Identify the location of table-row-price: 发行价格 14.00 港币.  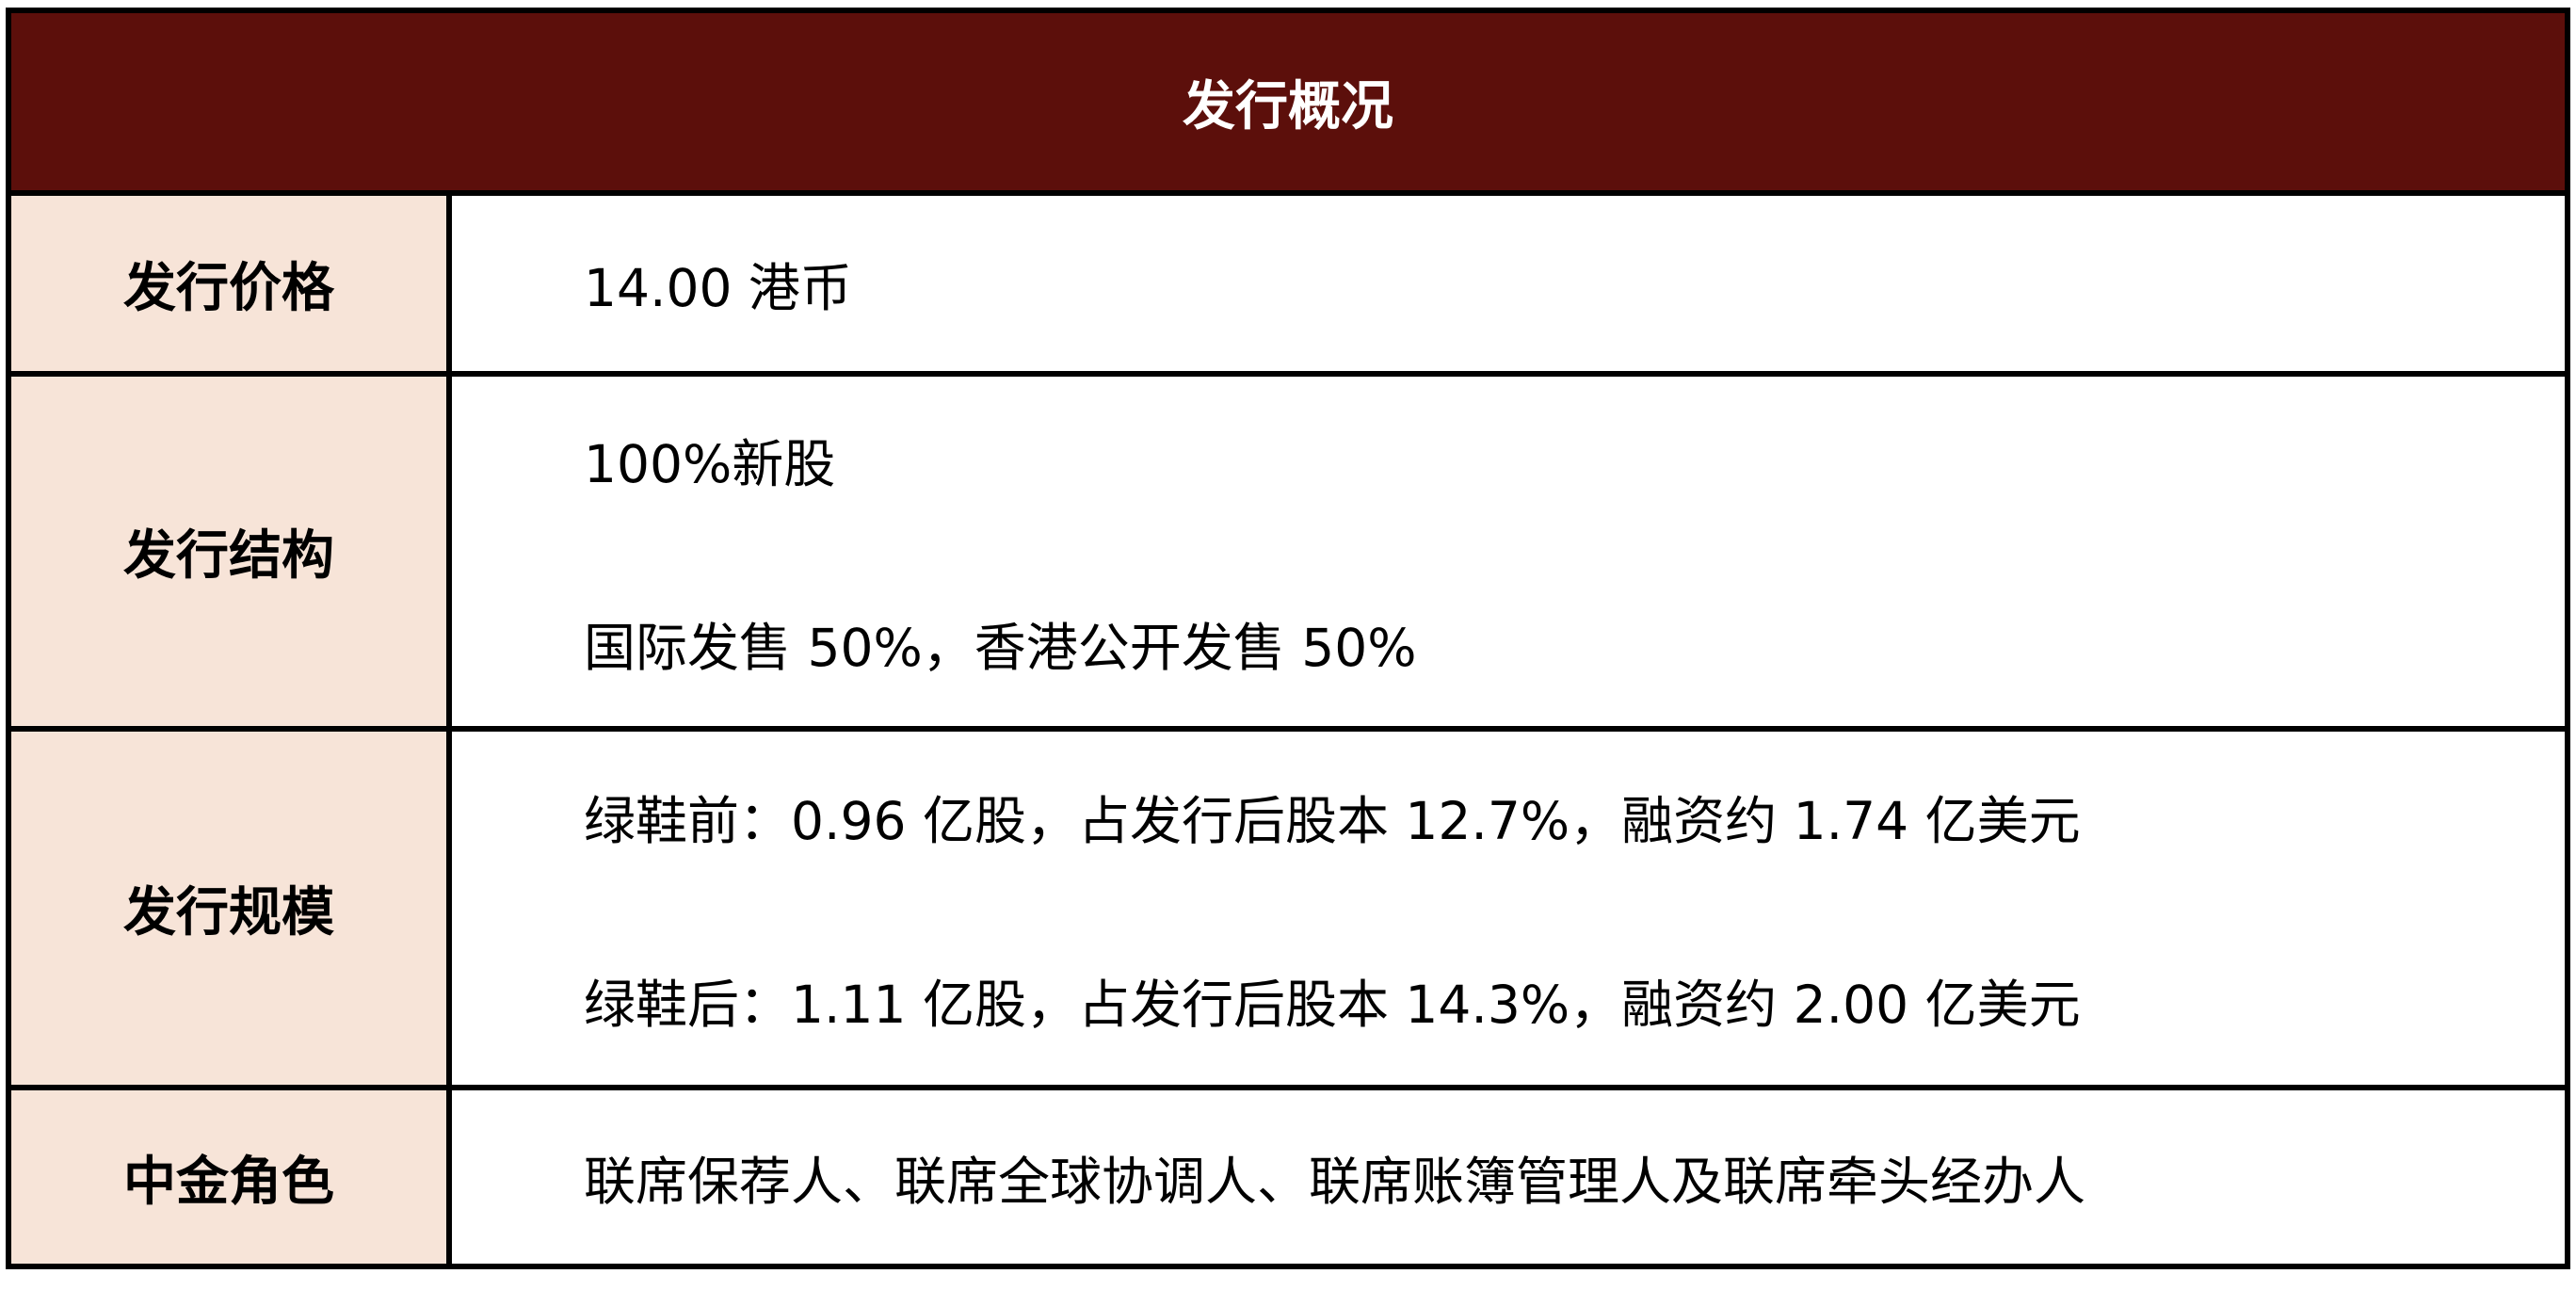
(1288, 283).